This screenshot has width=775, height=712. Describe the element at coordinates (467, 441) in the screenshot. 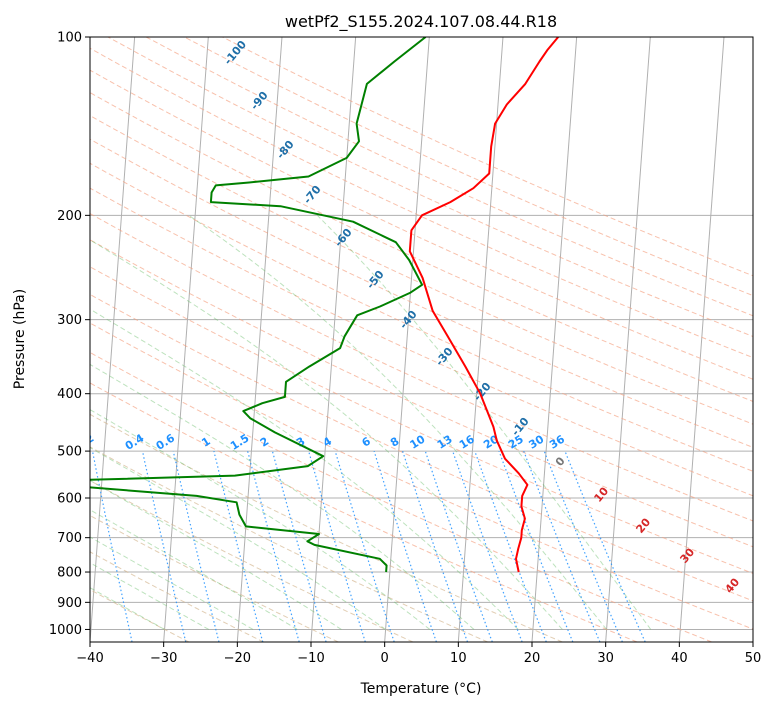

I see `mixing-ratio-label: 16` at that location.